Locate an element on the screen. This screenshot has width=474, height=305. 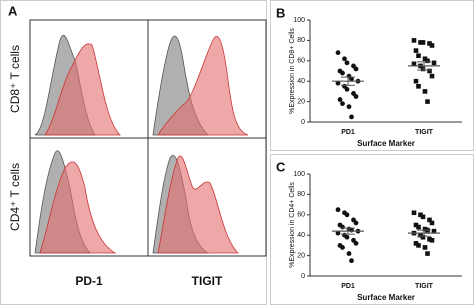
column-label: TIGIT is located at coordinates (207, 281).